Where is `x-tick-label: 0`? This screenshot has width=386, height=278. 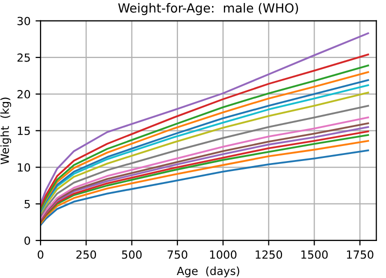
x-tick-label: 0 is located at coordinates (41, 254).